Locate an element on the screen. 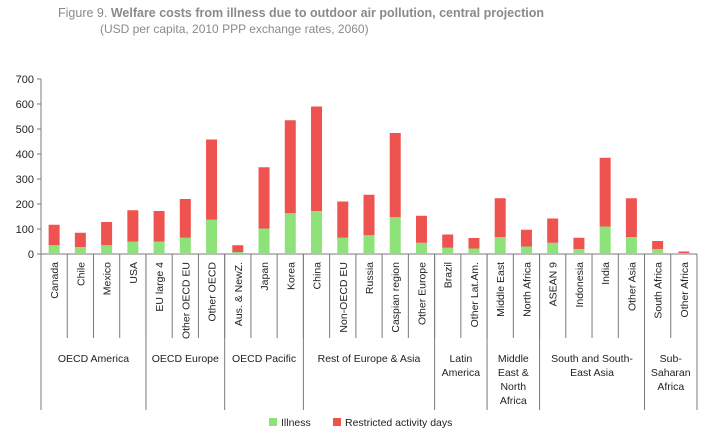 This screenshot has width=709, height=437. category-label: Middle East is located at coordinates (501, 289).